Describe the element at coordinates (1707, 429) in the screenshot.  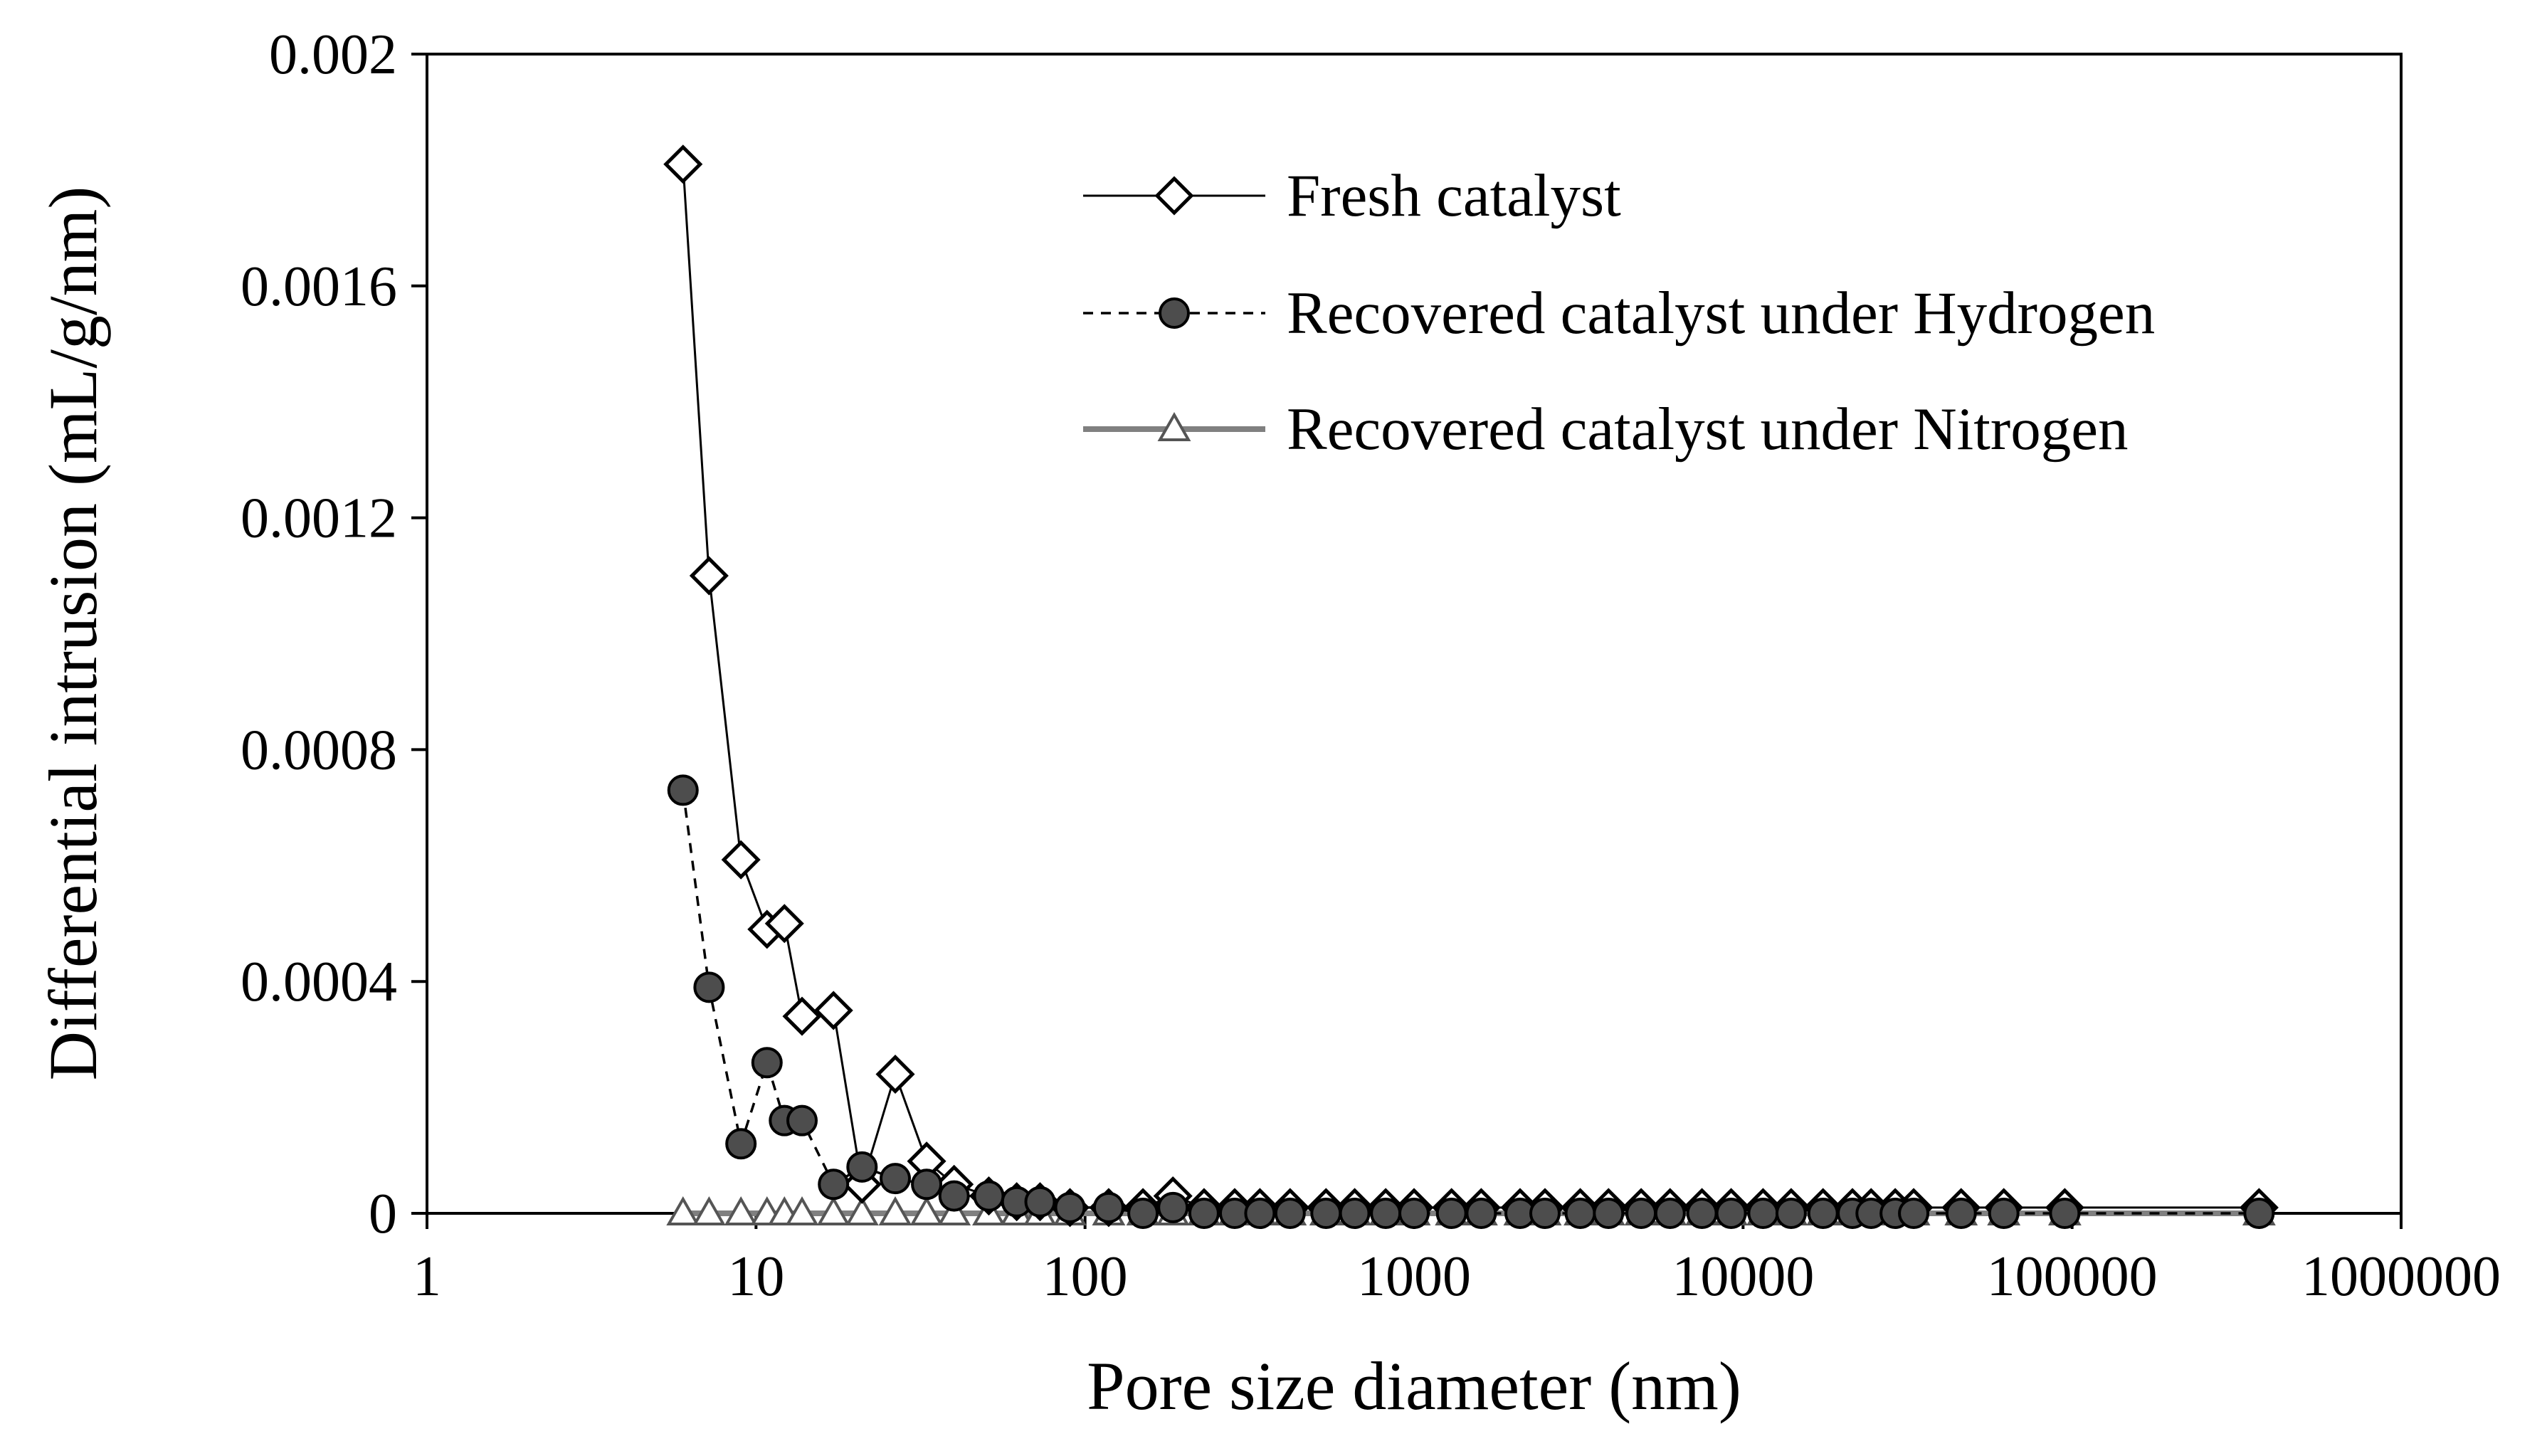
I see `legend-label: Recovered catalyst under Nitrogen` at that location.